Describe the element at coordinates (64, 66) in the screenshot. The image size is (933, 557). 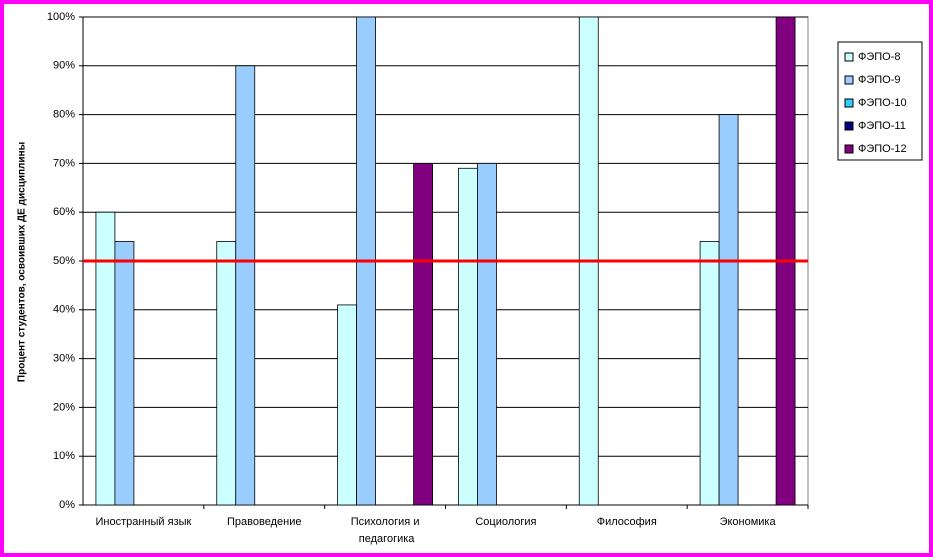
I see `y-tick-label: 90%` at that location.